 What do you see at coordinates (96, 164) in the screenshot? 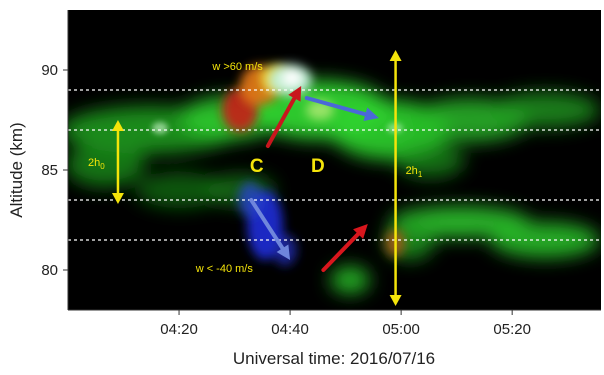
I see `double-arrow-label: 2h0` at bounding box center [96, 164].